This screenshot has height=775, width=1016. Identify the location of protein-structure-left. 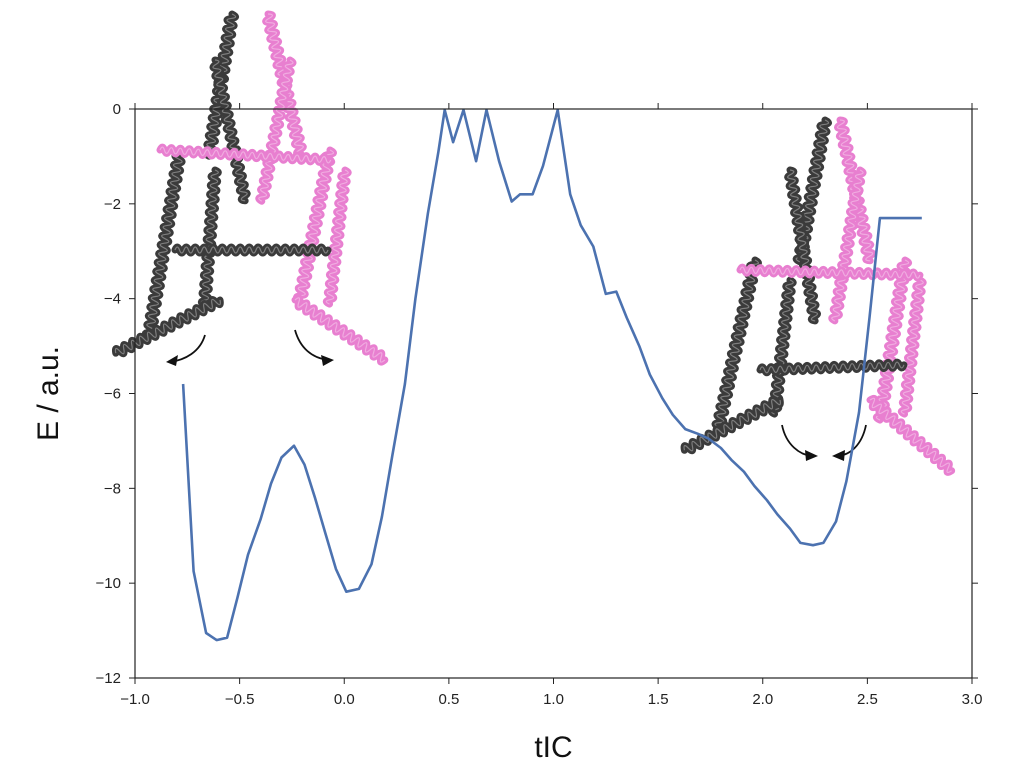
(250, 188).